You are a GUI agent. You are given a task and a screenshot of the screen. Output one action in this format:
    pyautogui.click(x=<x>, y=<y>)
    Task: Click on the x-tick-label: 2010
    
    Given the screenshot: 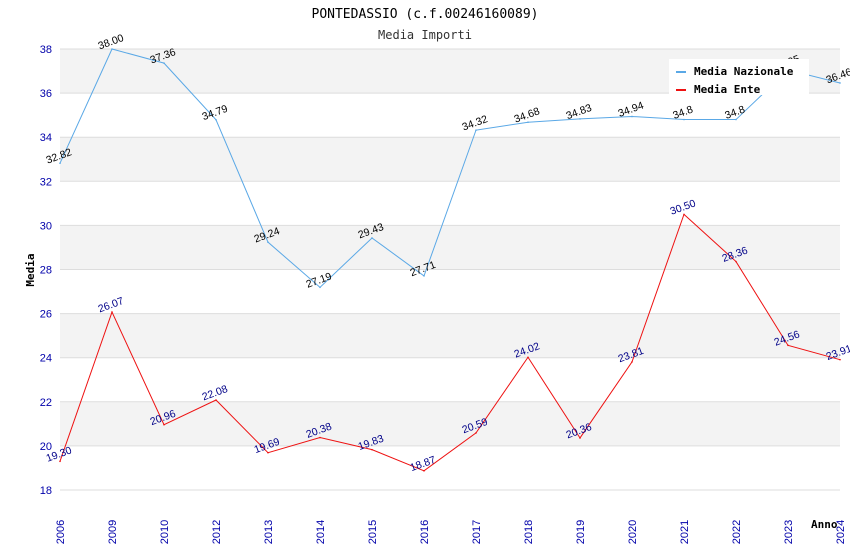 What is the action you would take?
    pyautogui.click(x=165, y=532)
    